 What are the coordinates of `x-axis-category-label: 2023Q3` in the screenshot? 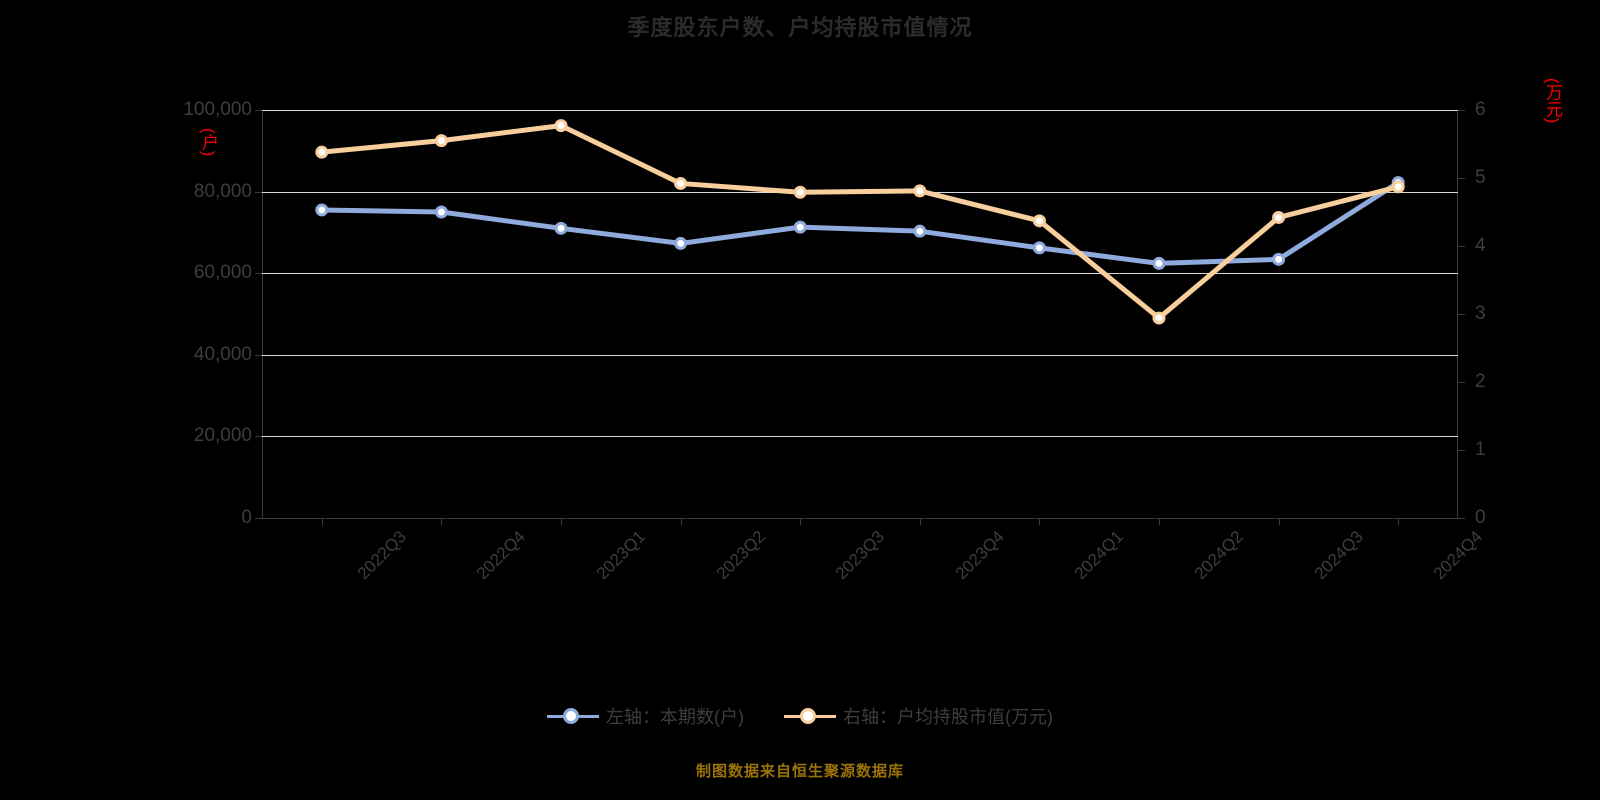 It's located at (860, 555).